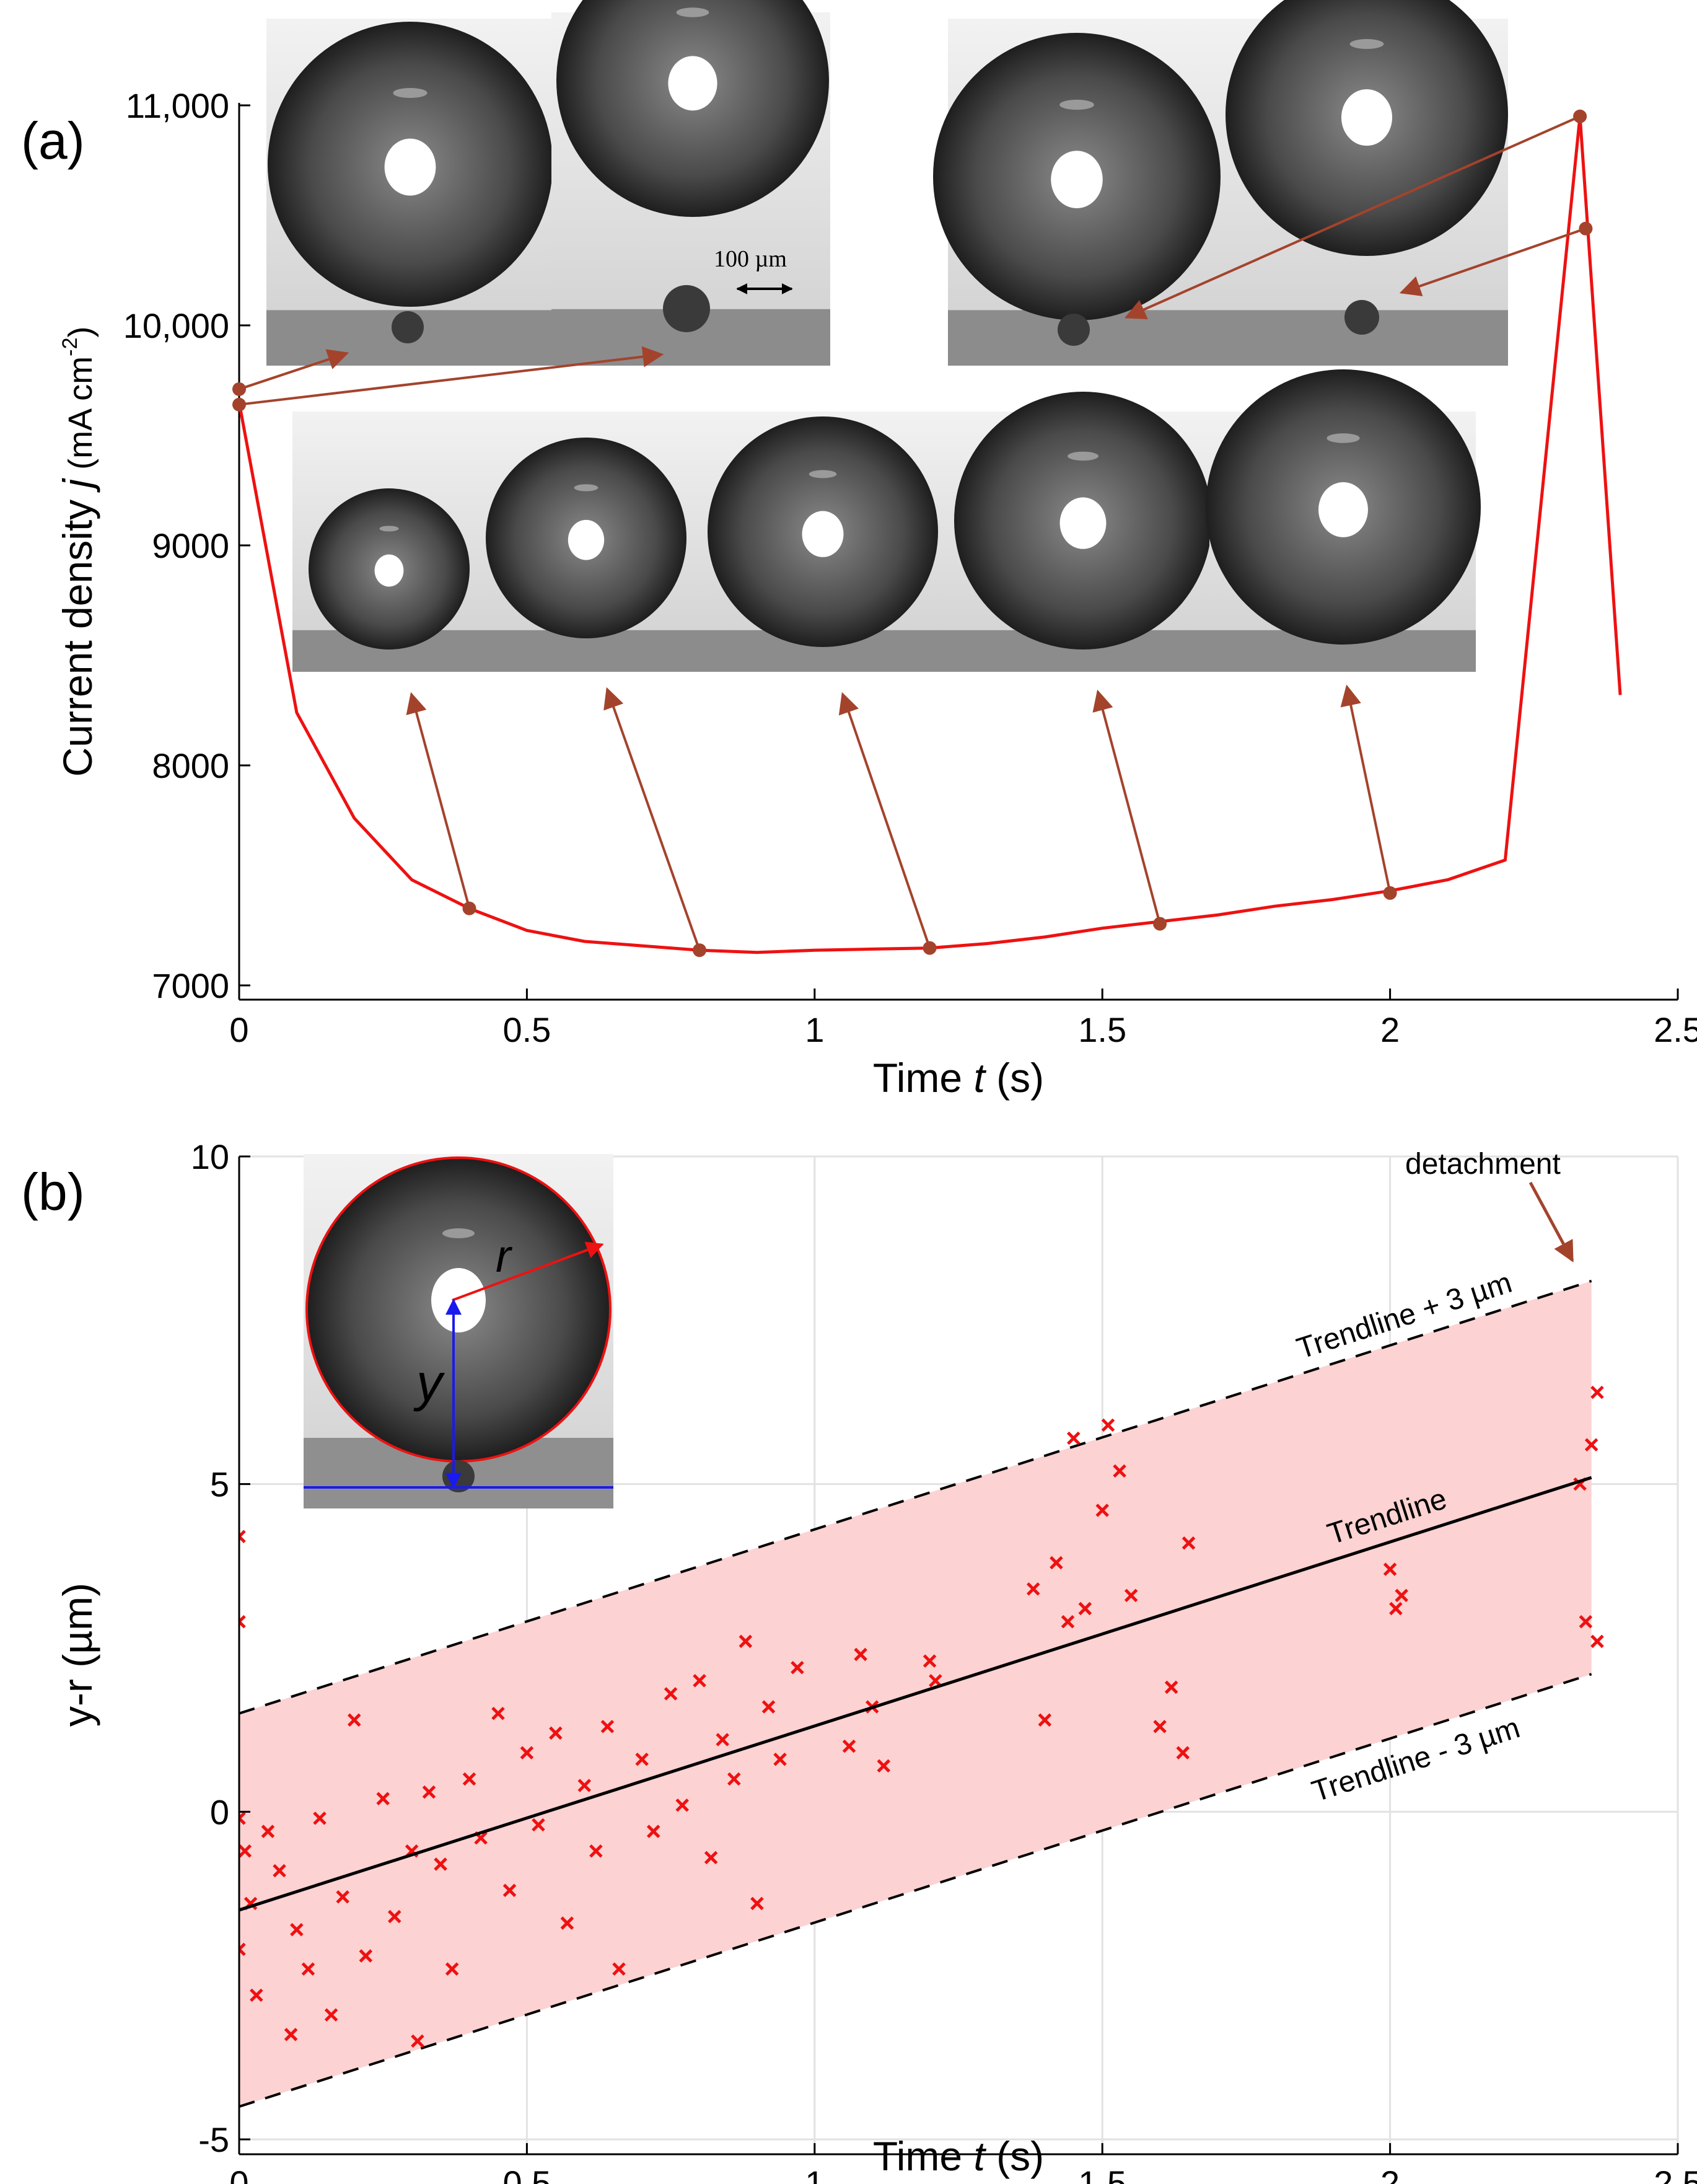  What do you see at coordinates (77, 1655) in the screenshot?
I see `panel-b-y-axis-title: y-r (µm)` at bounding box center [77, 1655].